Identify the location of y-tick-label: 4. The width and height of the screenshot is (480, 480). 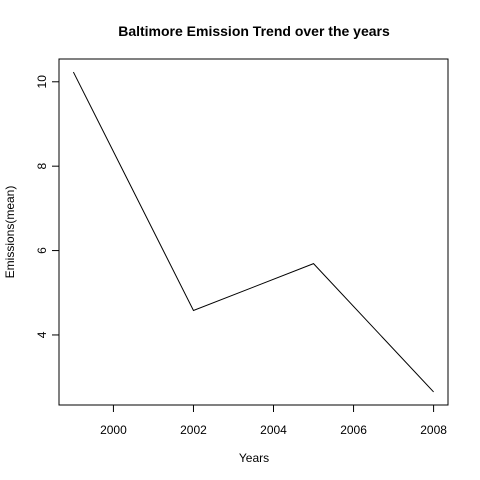
(42, 334).